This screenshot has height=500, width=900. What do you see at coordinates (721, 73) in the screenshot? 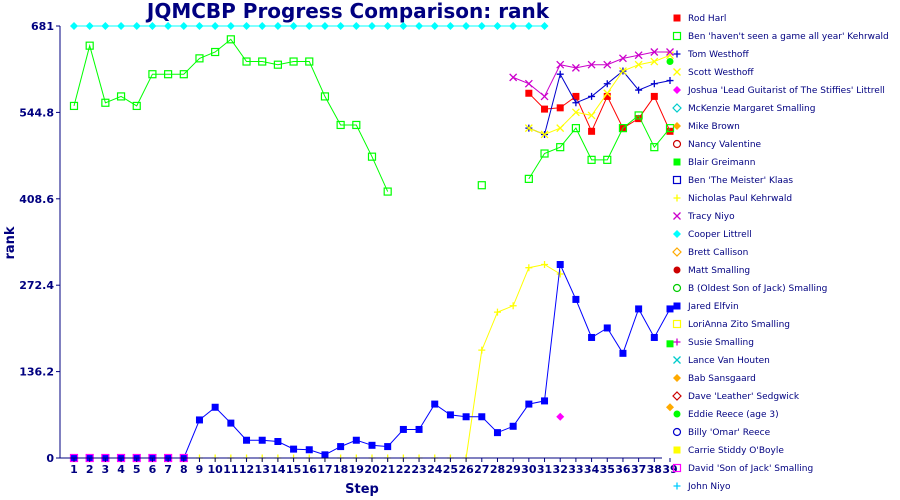
I see `legend-label: Scott Westhoff` at bounding box center [721, 73].